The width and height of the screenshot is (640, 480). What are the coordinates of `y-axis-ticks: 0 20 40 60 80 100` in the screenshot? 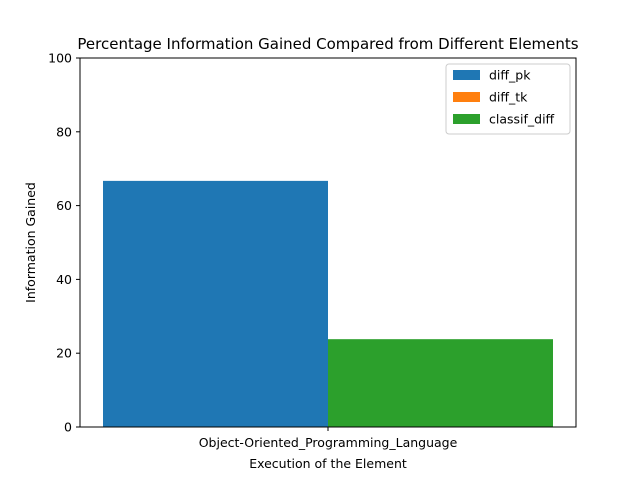 It's located at (64, 243).